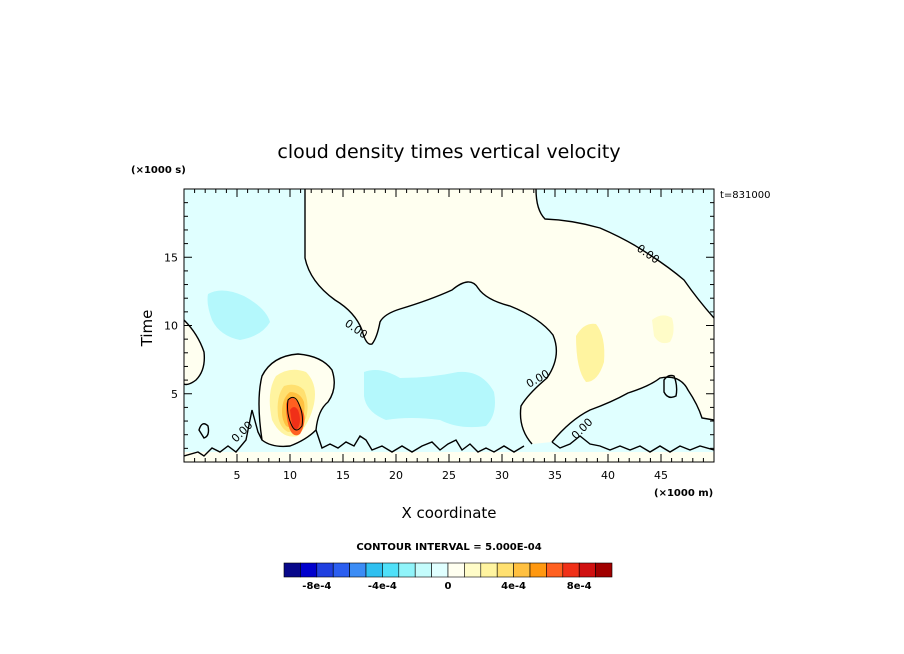  I want to click on x-tick-label: 30, so click(502, 475).